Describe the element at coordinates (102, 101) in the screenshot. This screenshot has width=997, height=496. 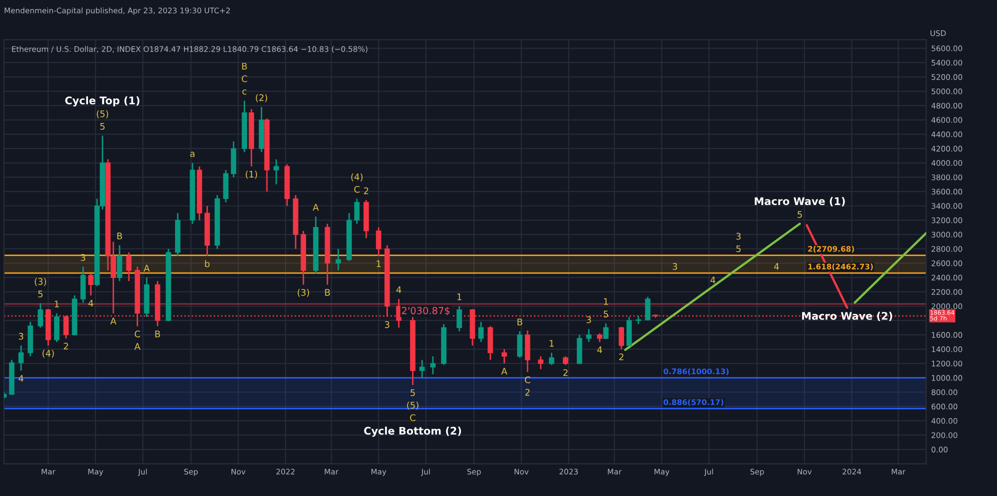
I see `annotation: Cycle Top (1)` at that location.